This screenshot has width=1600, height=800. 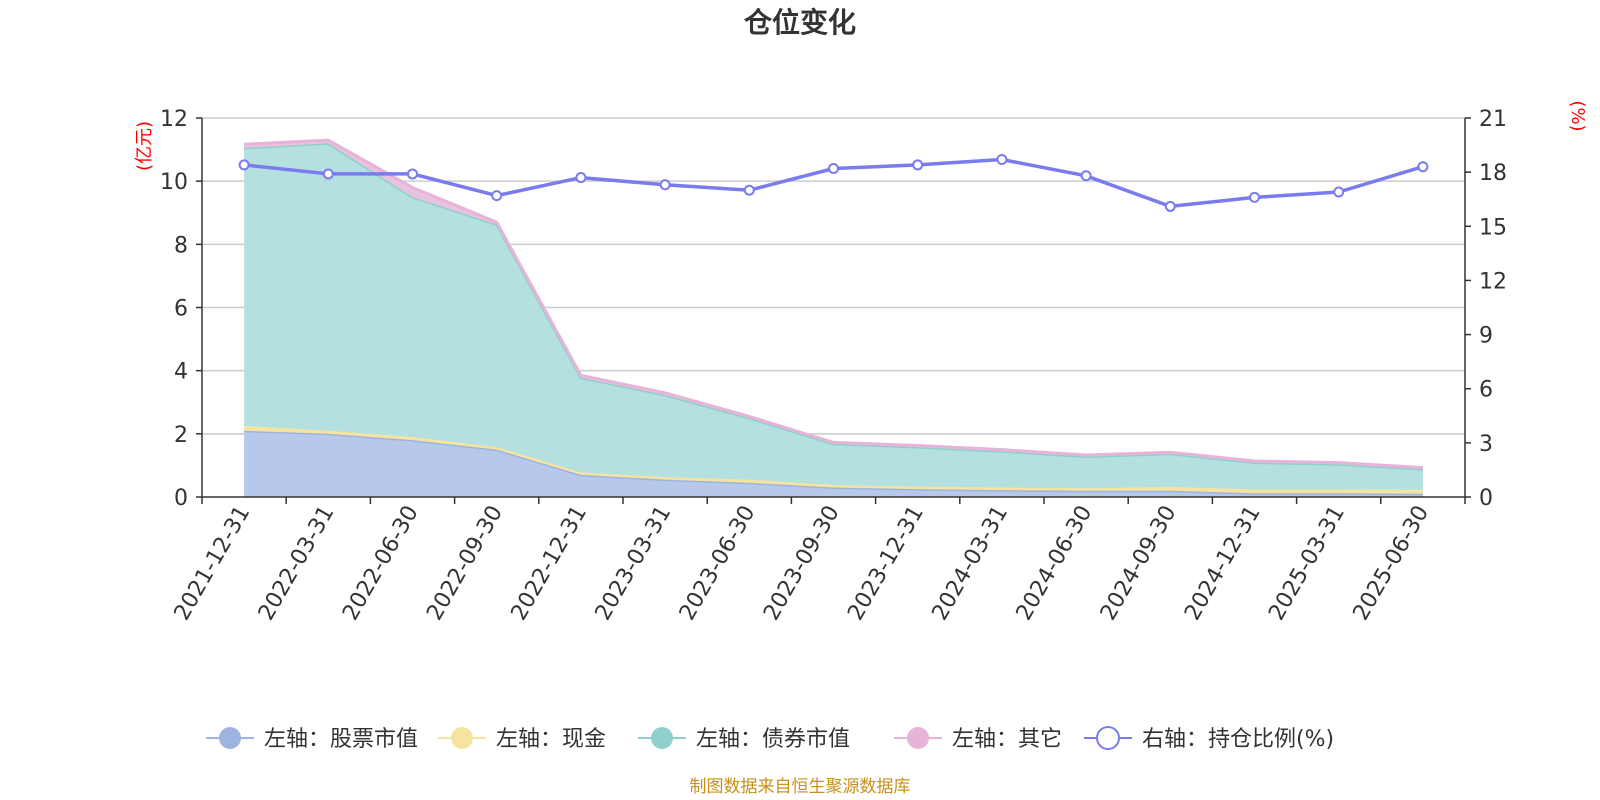 What do you see at coordinates (1139, 563) in the screenshot?
I see `x-axis-tick-label: 2024-09-30` at bounding box center [1139, 563].